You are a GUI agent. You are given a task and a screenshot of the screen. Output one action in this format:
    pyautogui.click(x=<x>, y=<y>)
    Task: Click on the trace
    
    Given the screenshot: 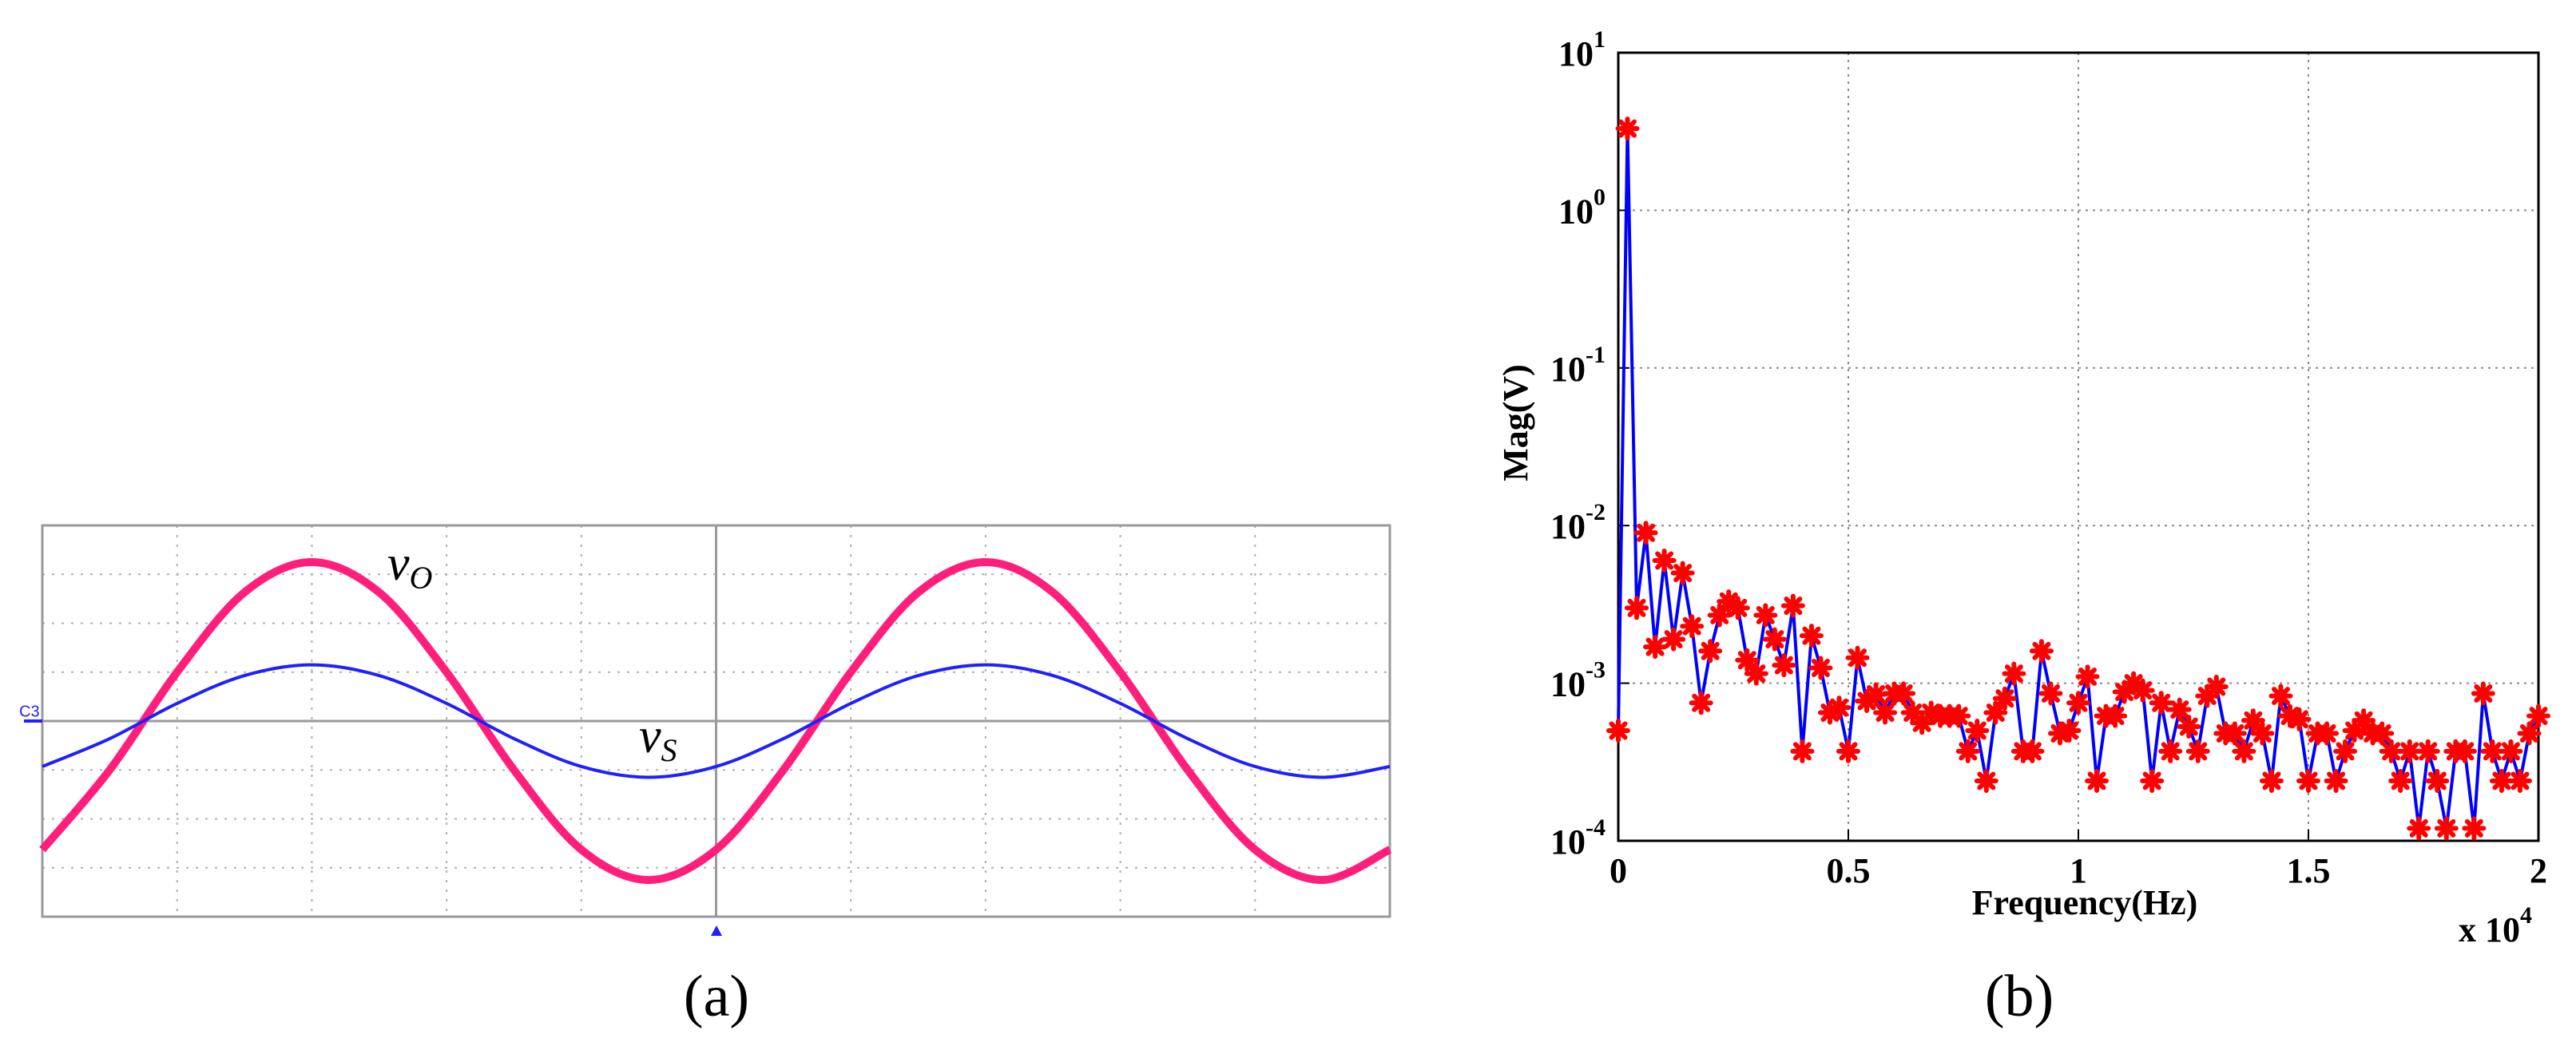 What is the action you would take?
    pyautogui.click(x=716, y=721)
    